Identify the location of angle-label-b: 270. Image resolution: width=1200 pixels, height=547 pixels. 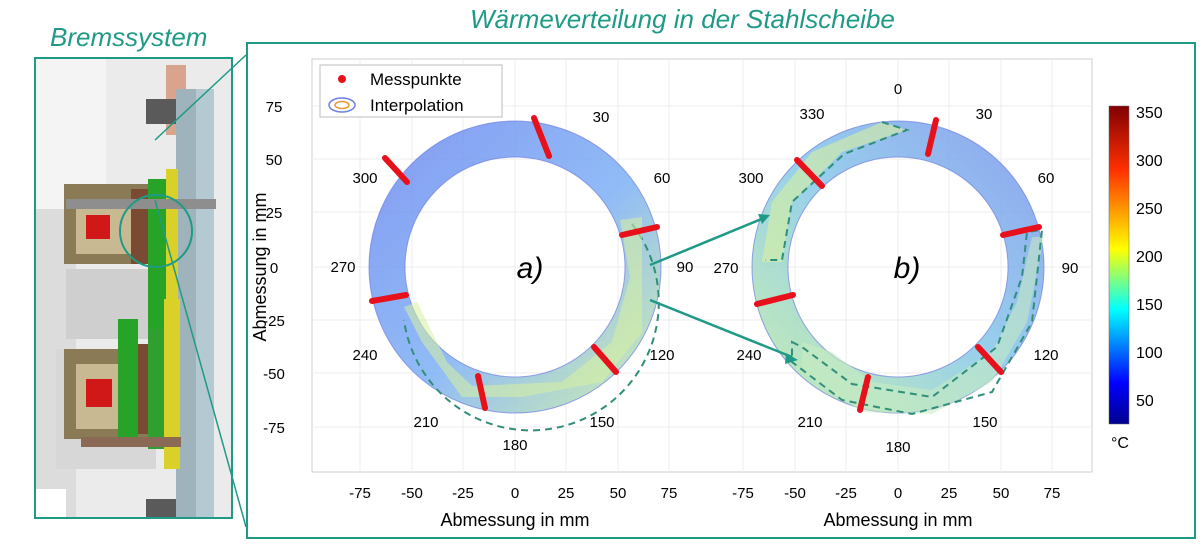
(725, 268).